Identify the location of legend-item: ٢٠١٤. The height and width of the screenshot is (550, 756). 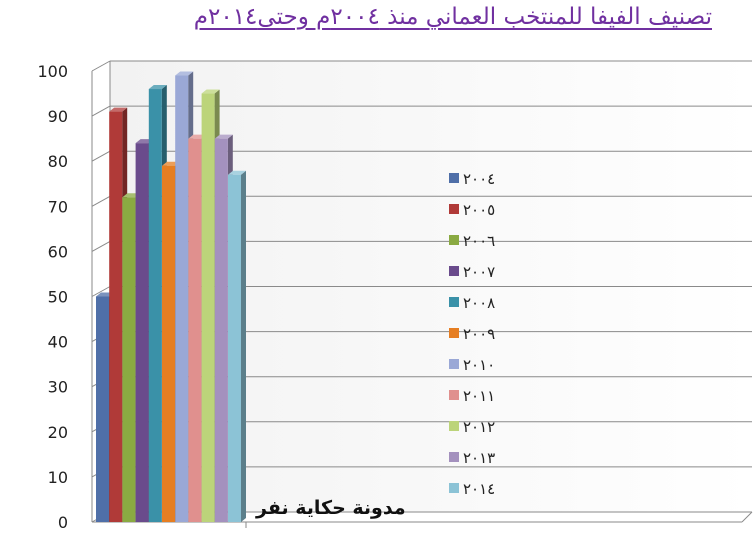
(472, 489).